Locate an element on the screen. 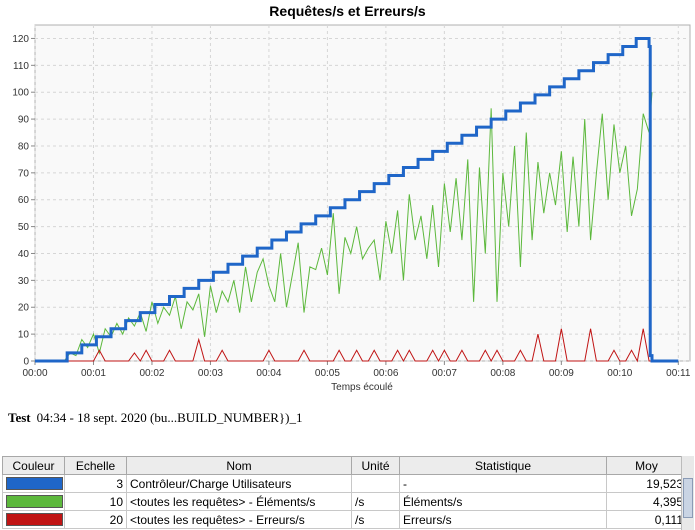  stat-cell: - is located at coordinates (503, 483).